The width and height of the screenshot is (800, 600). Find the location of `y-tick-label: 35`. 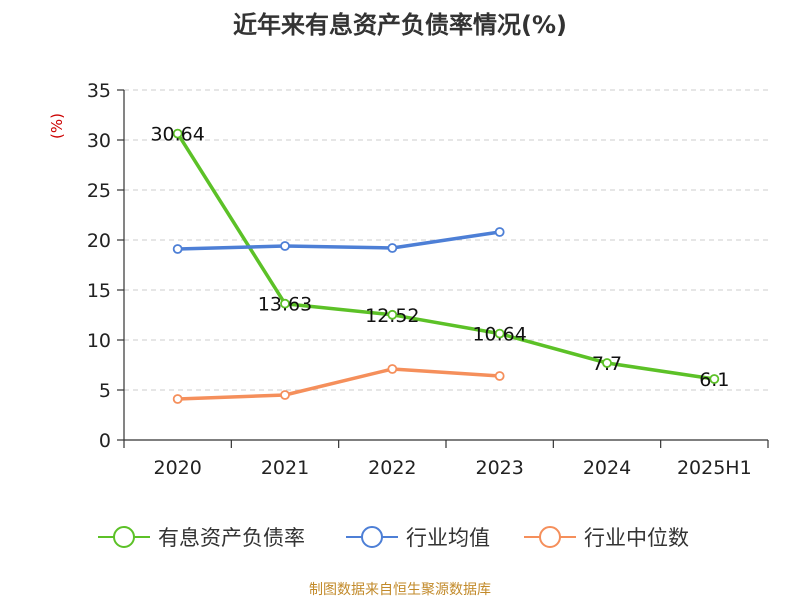

y-tick-label: 35 is located at coordinates (99, 91).